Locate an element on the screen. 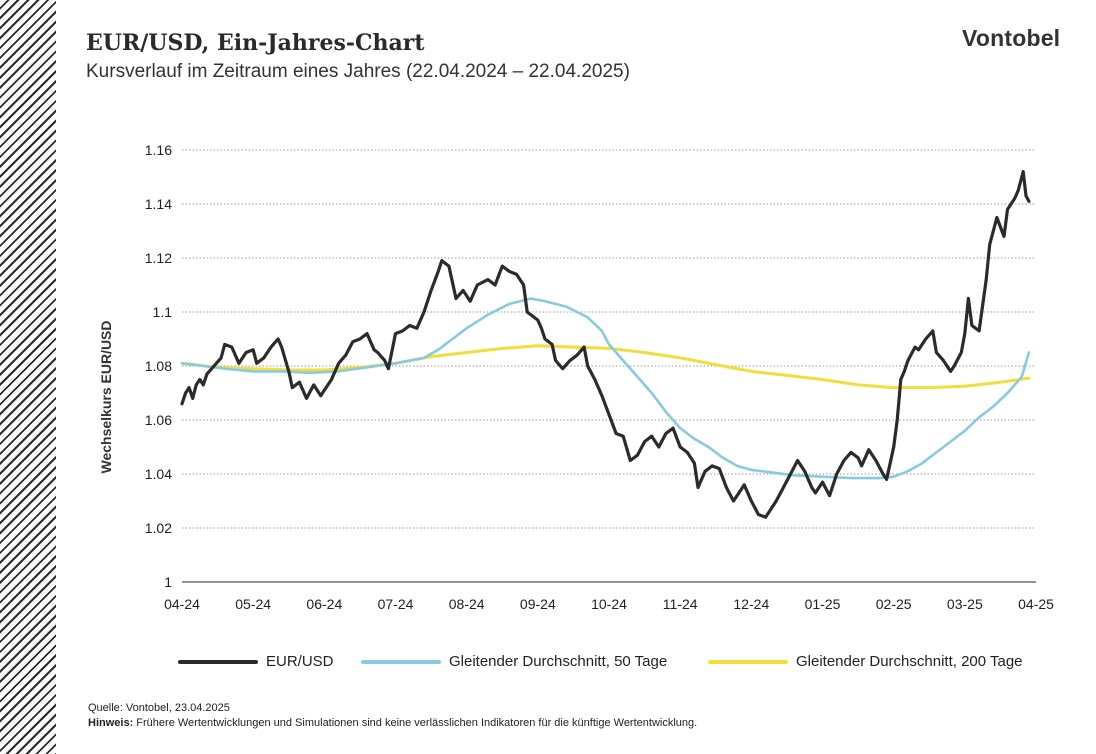 The image size is (1096, 754). chart-title: EUR/USD, Ein-Jahres-Chart is located at coordinates (255, 43).